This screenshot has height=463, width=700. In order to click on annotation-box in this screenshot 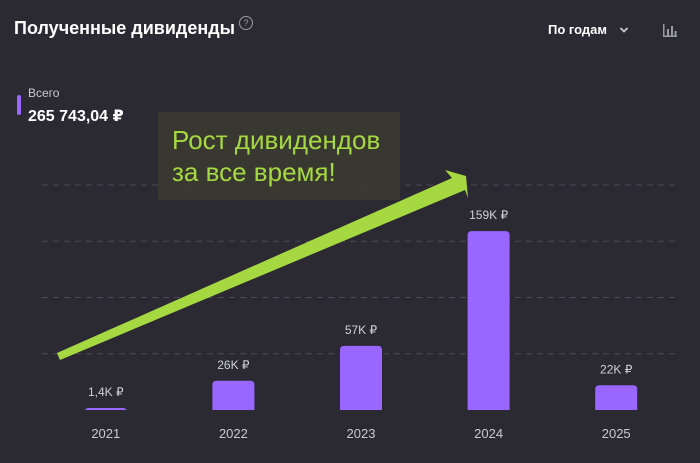, I will do `click(279, 156)`.